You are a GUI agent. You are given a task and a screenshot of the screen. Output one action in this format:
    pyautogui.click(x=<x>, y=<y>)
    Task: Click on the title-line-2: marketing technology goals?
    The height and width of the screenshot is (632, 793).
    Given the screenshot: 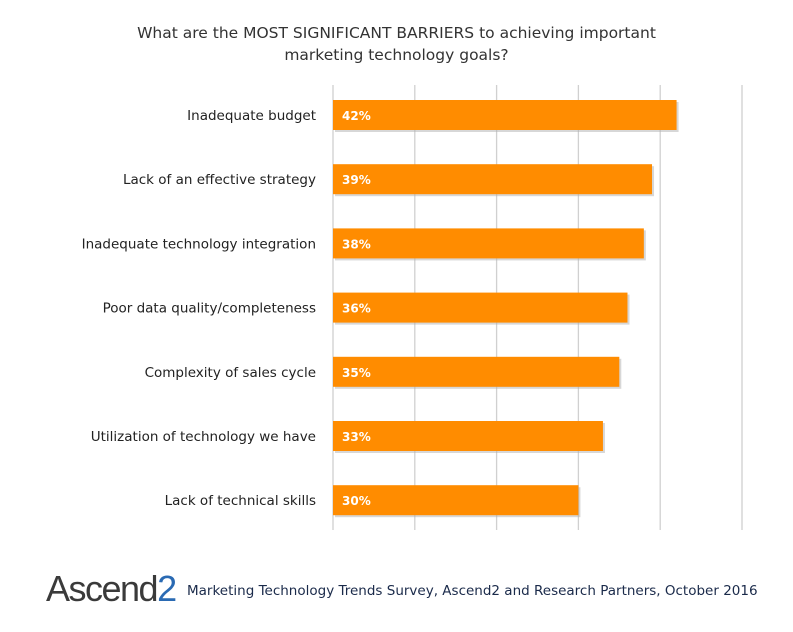 What is the action you would take?
    pyautogui.click(x=396, y=55)
    